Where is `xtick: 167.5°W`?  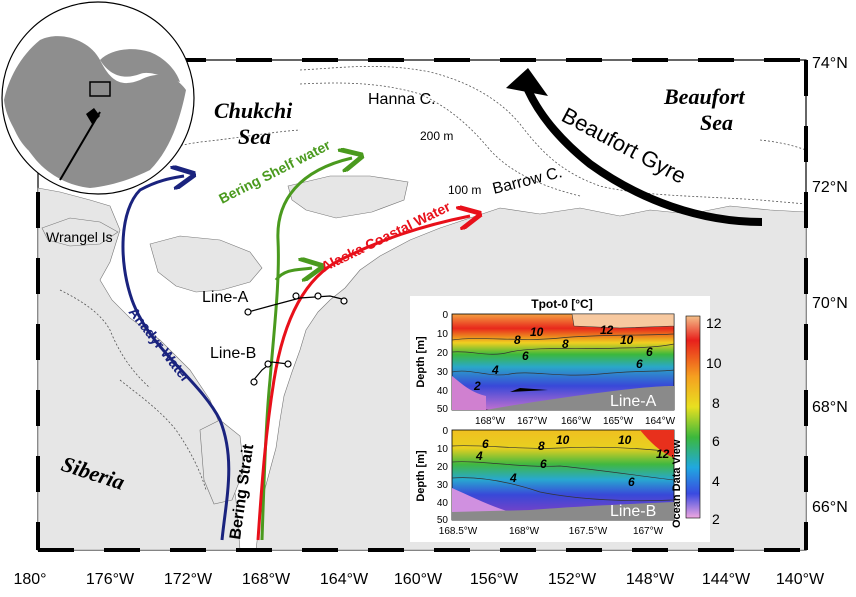
xtick: 167.5°W is located at coordinates (588, 531).